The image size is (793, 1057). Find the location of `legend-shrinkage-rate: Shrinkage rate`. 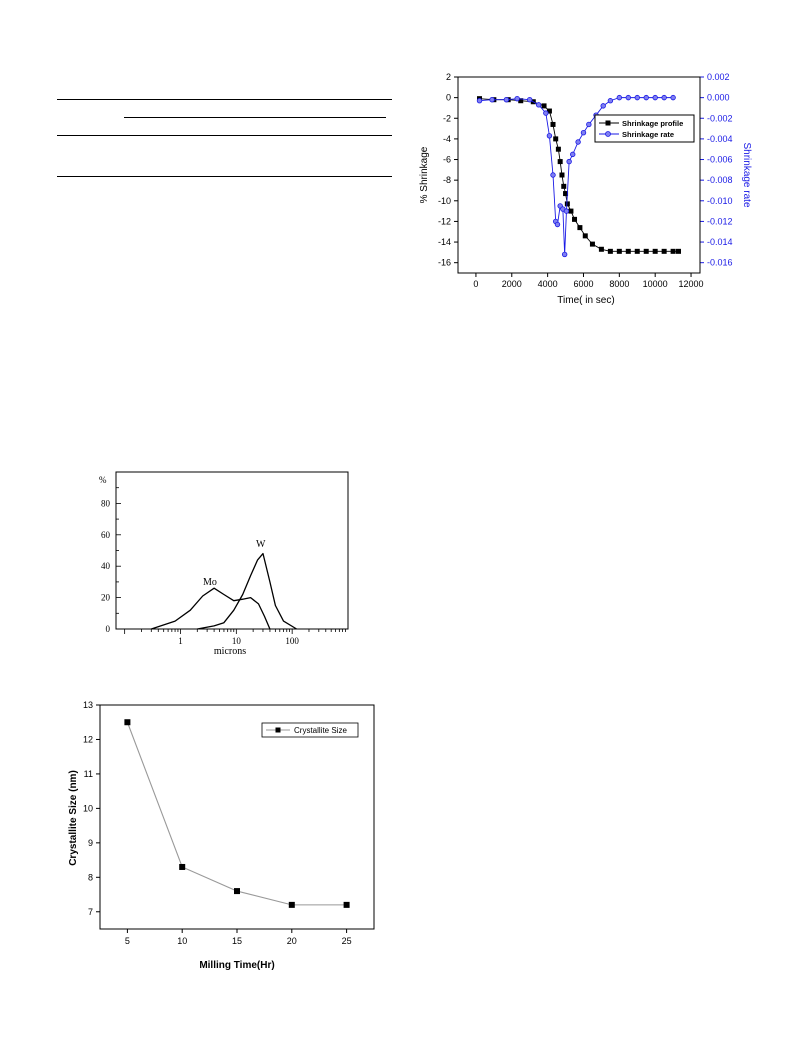

legend-shrinkage-rate: Shrinkage rate is located at coordinates (648, 134).